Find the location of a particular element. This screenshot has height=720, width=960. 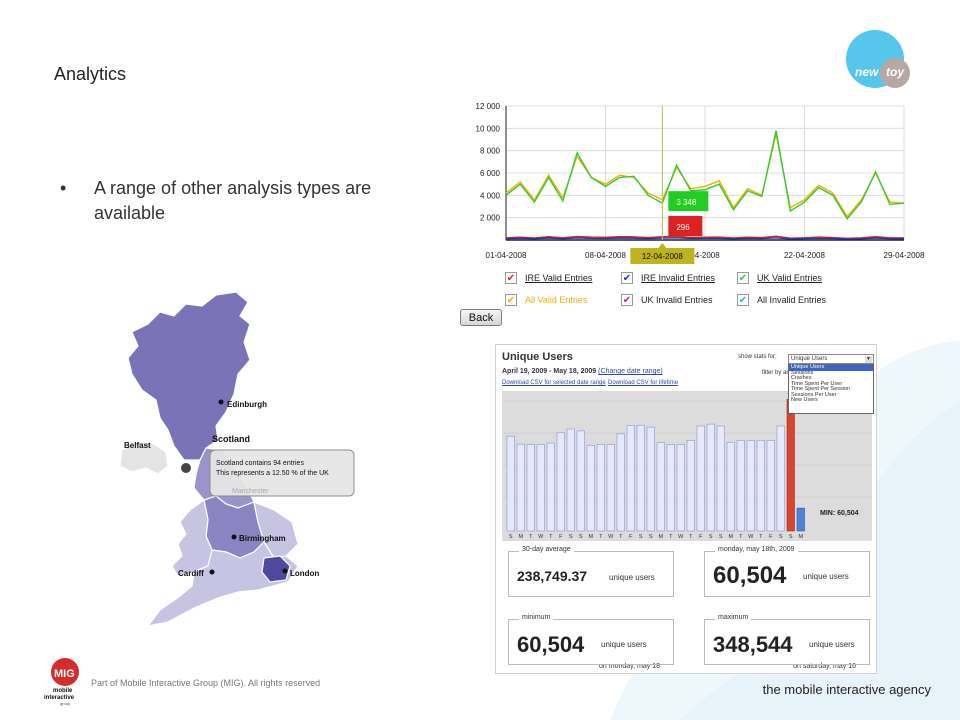

legend-item: ✔ All Valid Entries is located at coordinates (546, 300).